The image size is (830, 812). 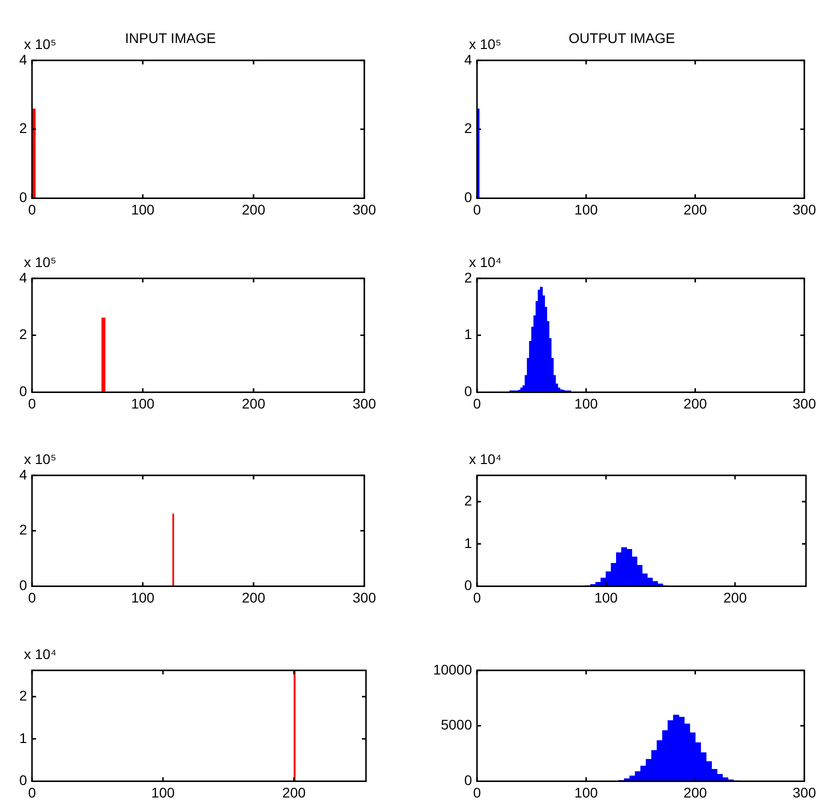 What do you see at coordinates (456, 724) in the screenshot?
I see `y-tick-label: 5000` at bounding box center [456, 724].